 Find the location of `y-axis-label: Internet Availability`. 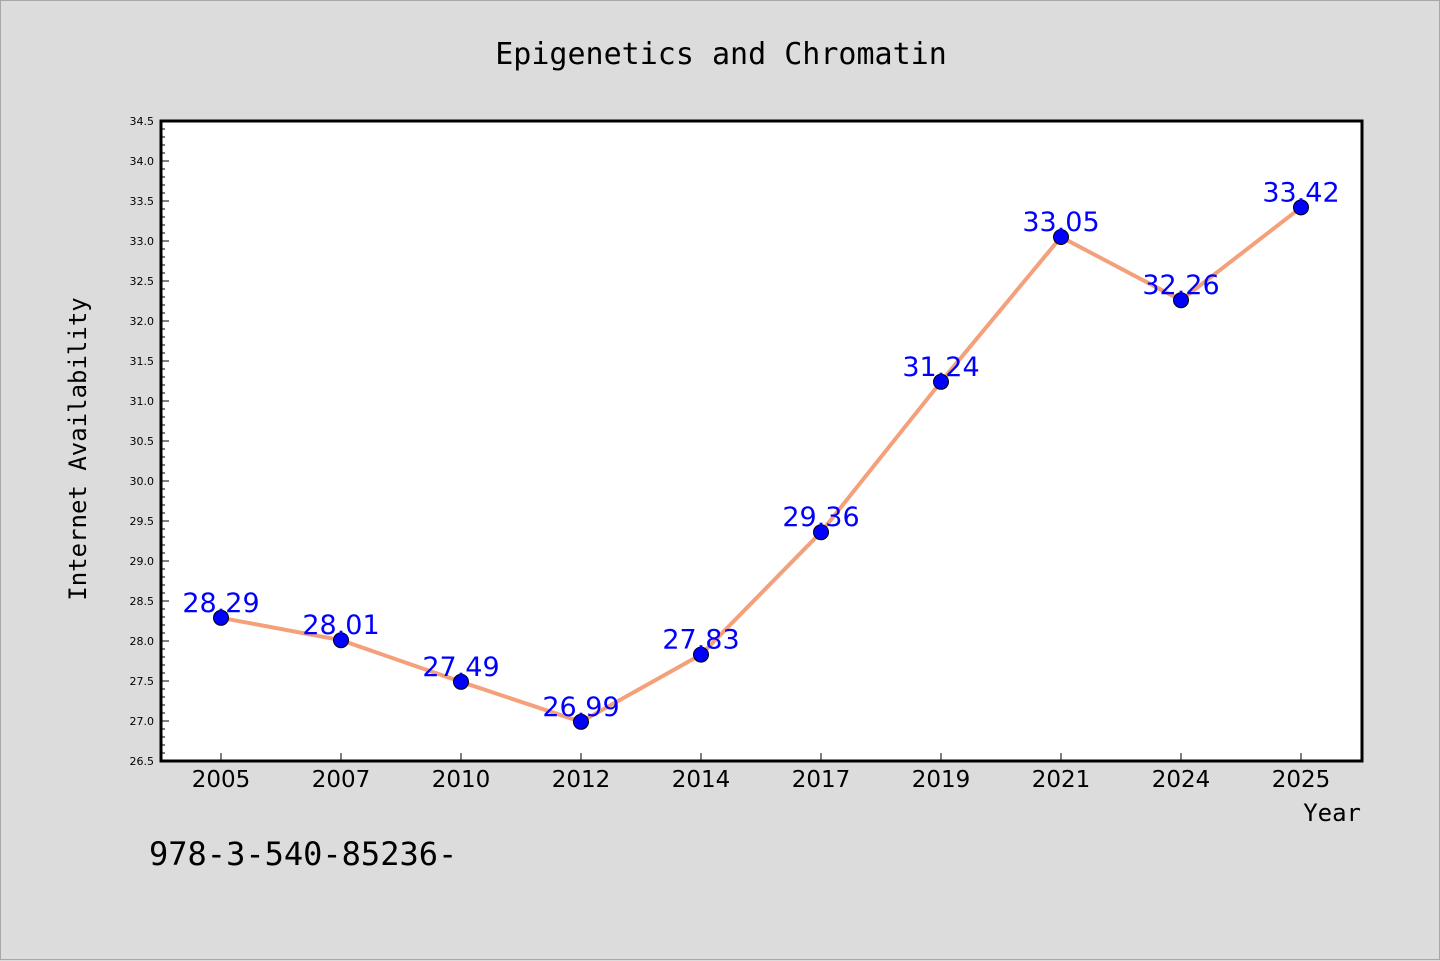

y-axis-label: Internet Availability is located at coordinates (78, 448).